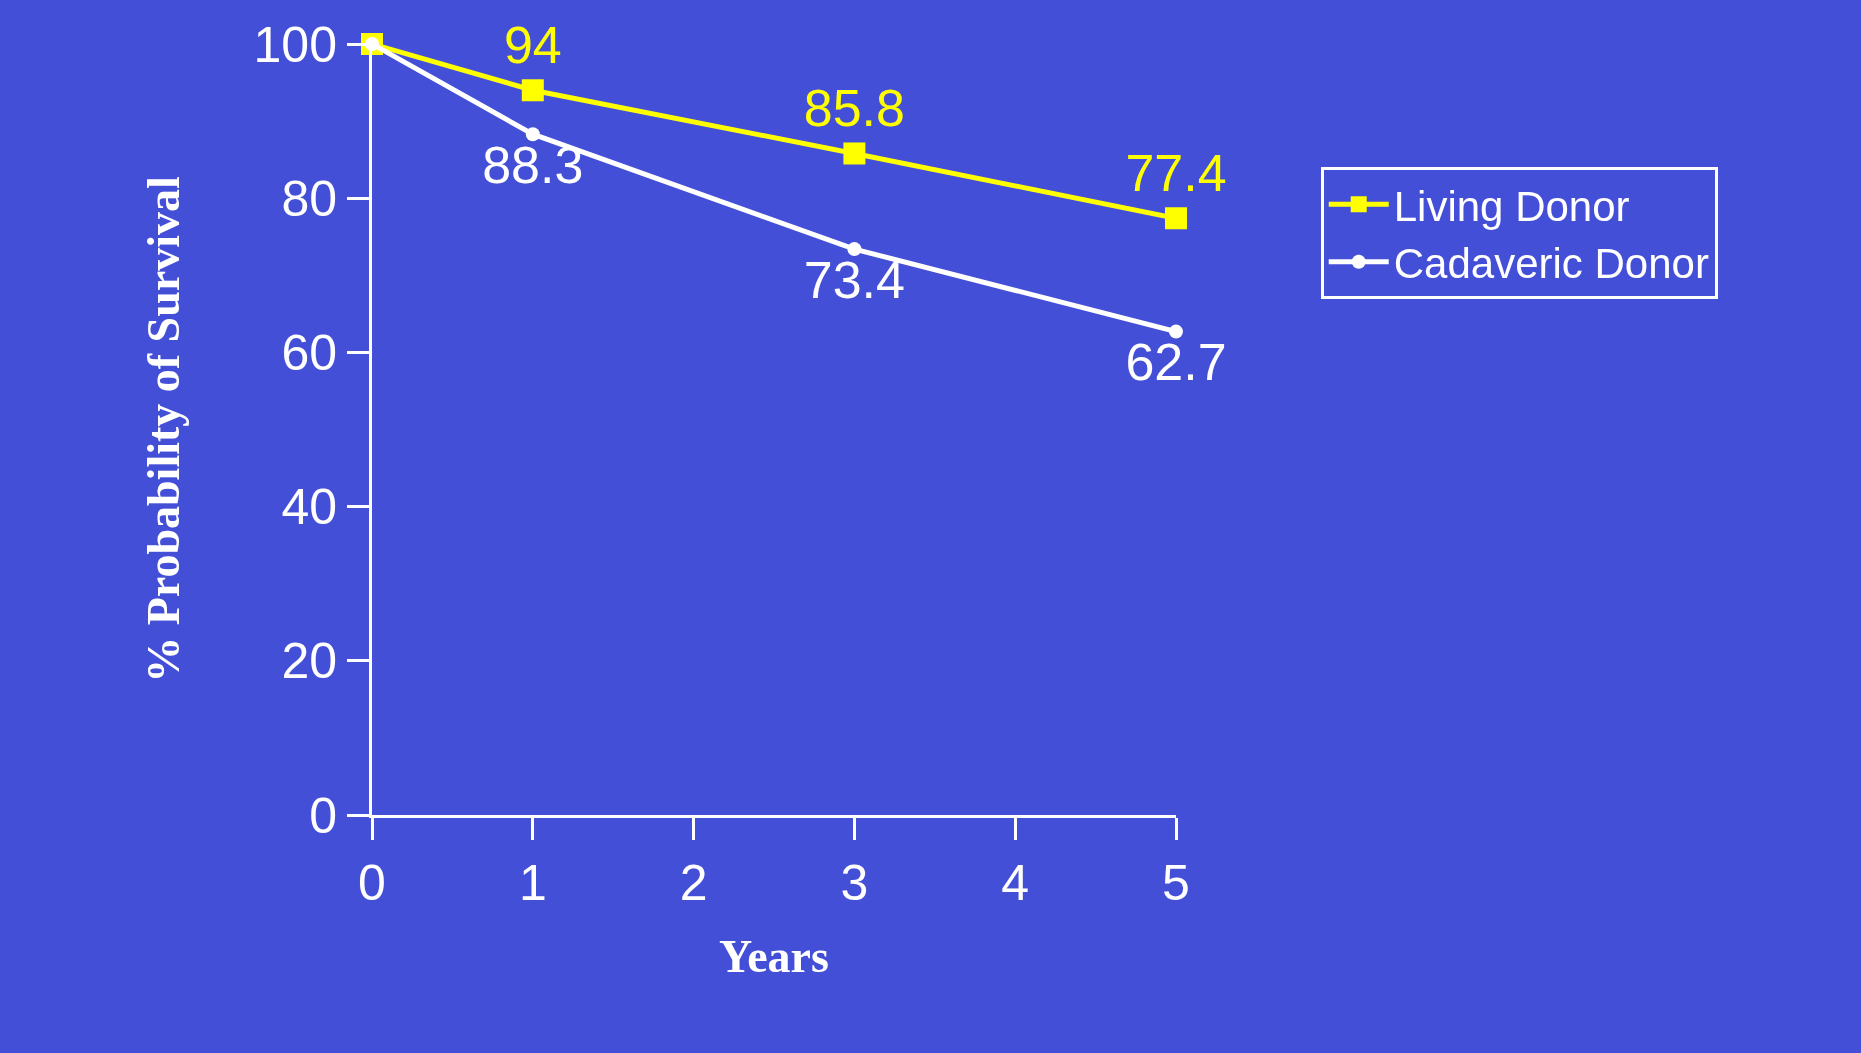 The width and height of the screenshot is (1861, 1053). Describe the element at coordinates (1551, 264) in the screenshot. I see `legend-label: Cadaveric Donor` at that location.